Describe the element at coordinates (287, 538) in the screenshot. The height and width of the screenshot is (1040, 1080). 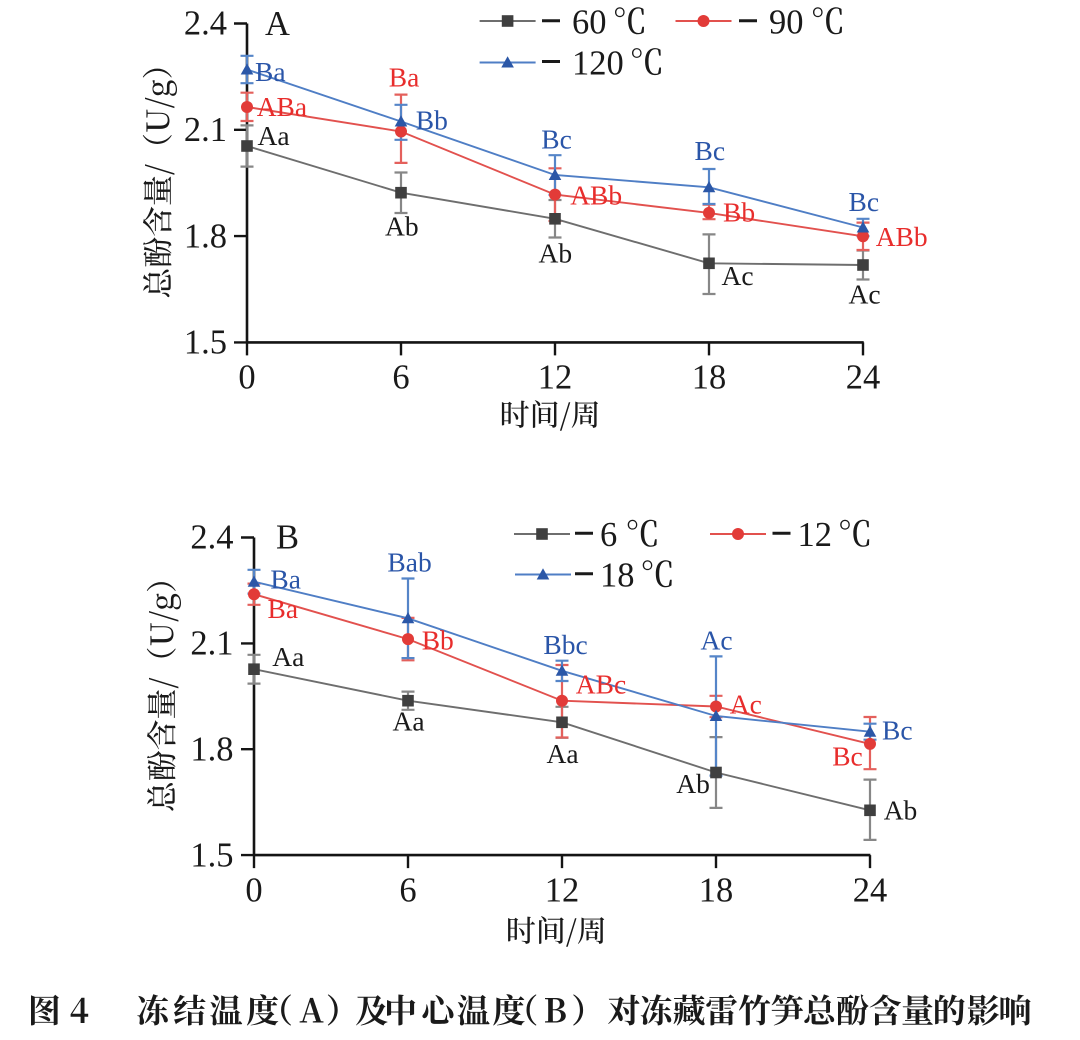
I see `svg-text: B` at that location.